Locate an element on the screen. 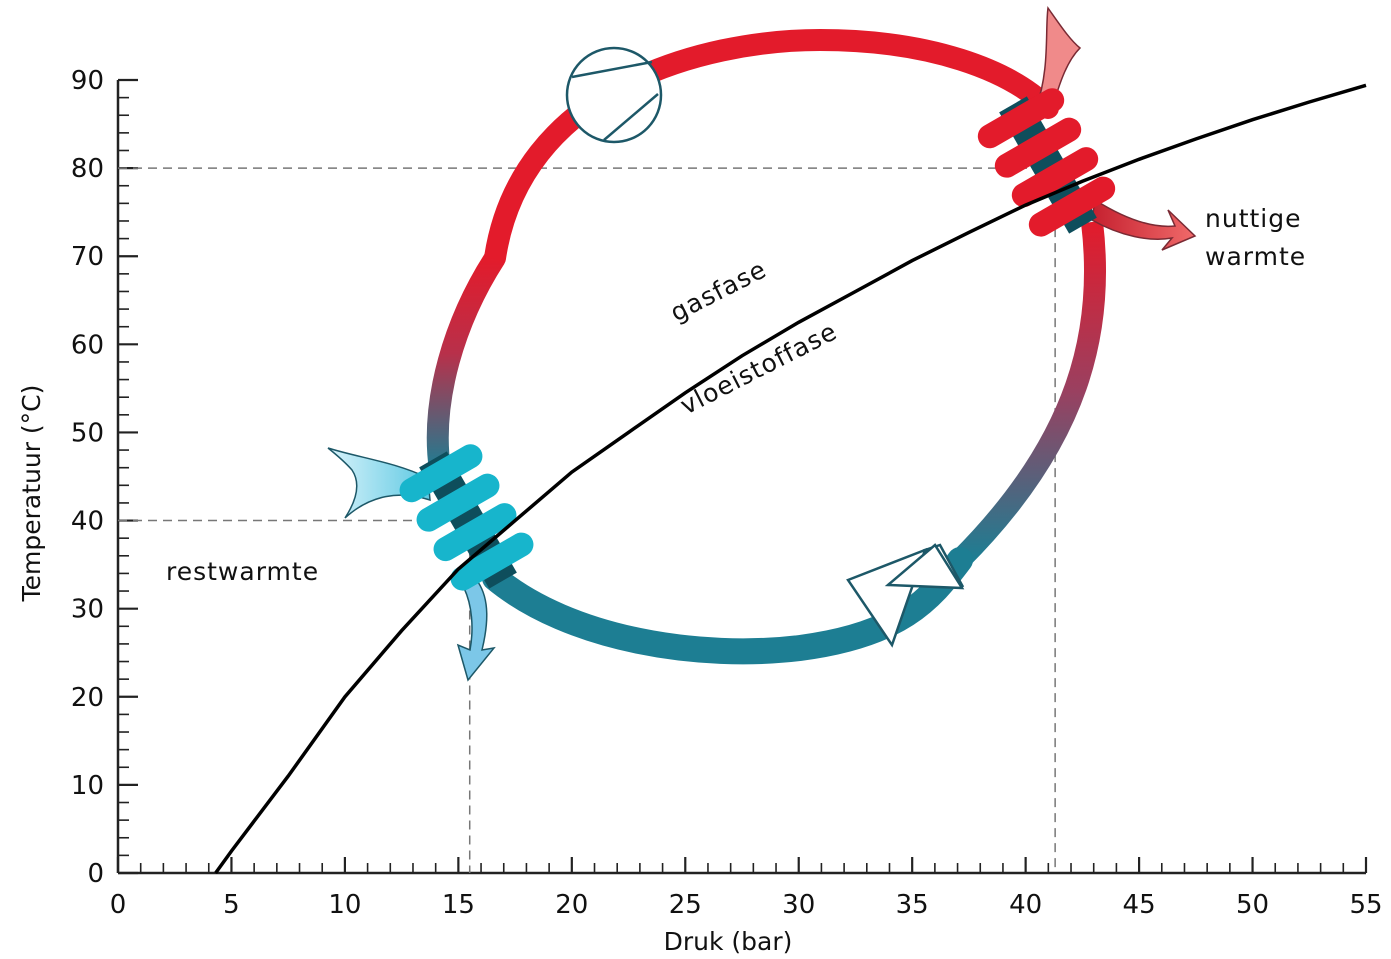 This screenshot has height=959, width=1391. y-axis-title: Temperatuur (°C) is located at coordinates (31, 494).